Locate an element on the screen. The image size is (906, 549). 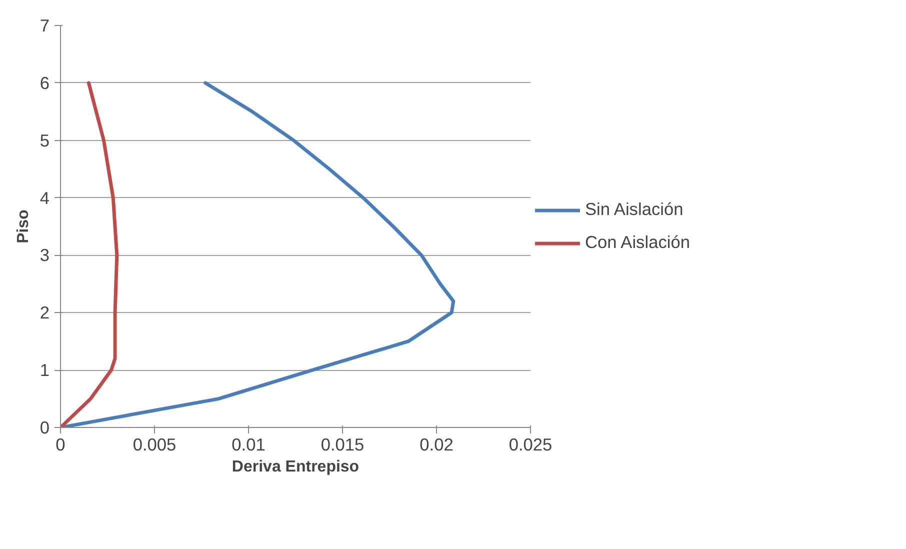
line-series is located at coordinates (89, 254).